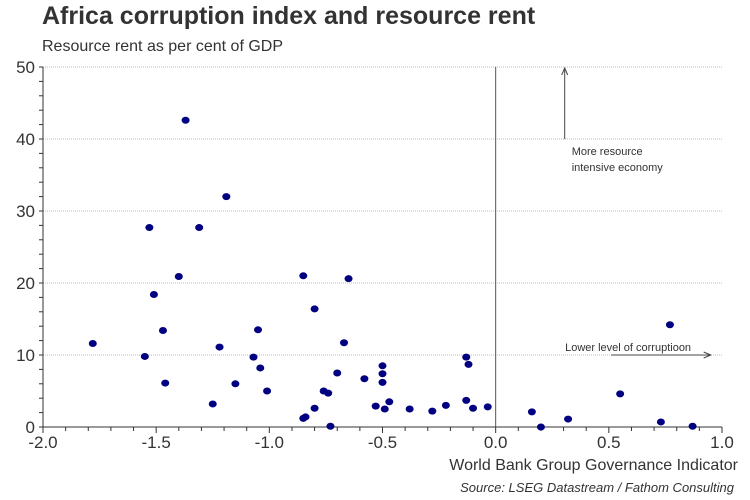 The width and height of the screenshot is (750, 500). What do you see at coordinates (25, 67) in the screenshot?
I see `y-tick-label: 50` at bounding box center [25, 67].